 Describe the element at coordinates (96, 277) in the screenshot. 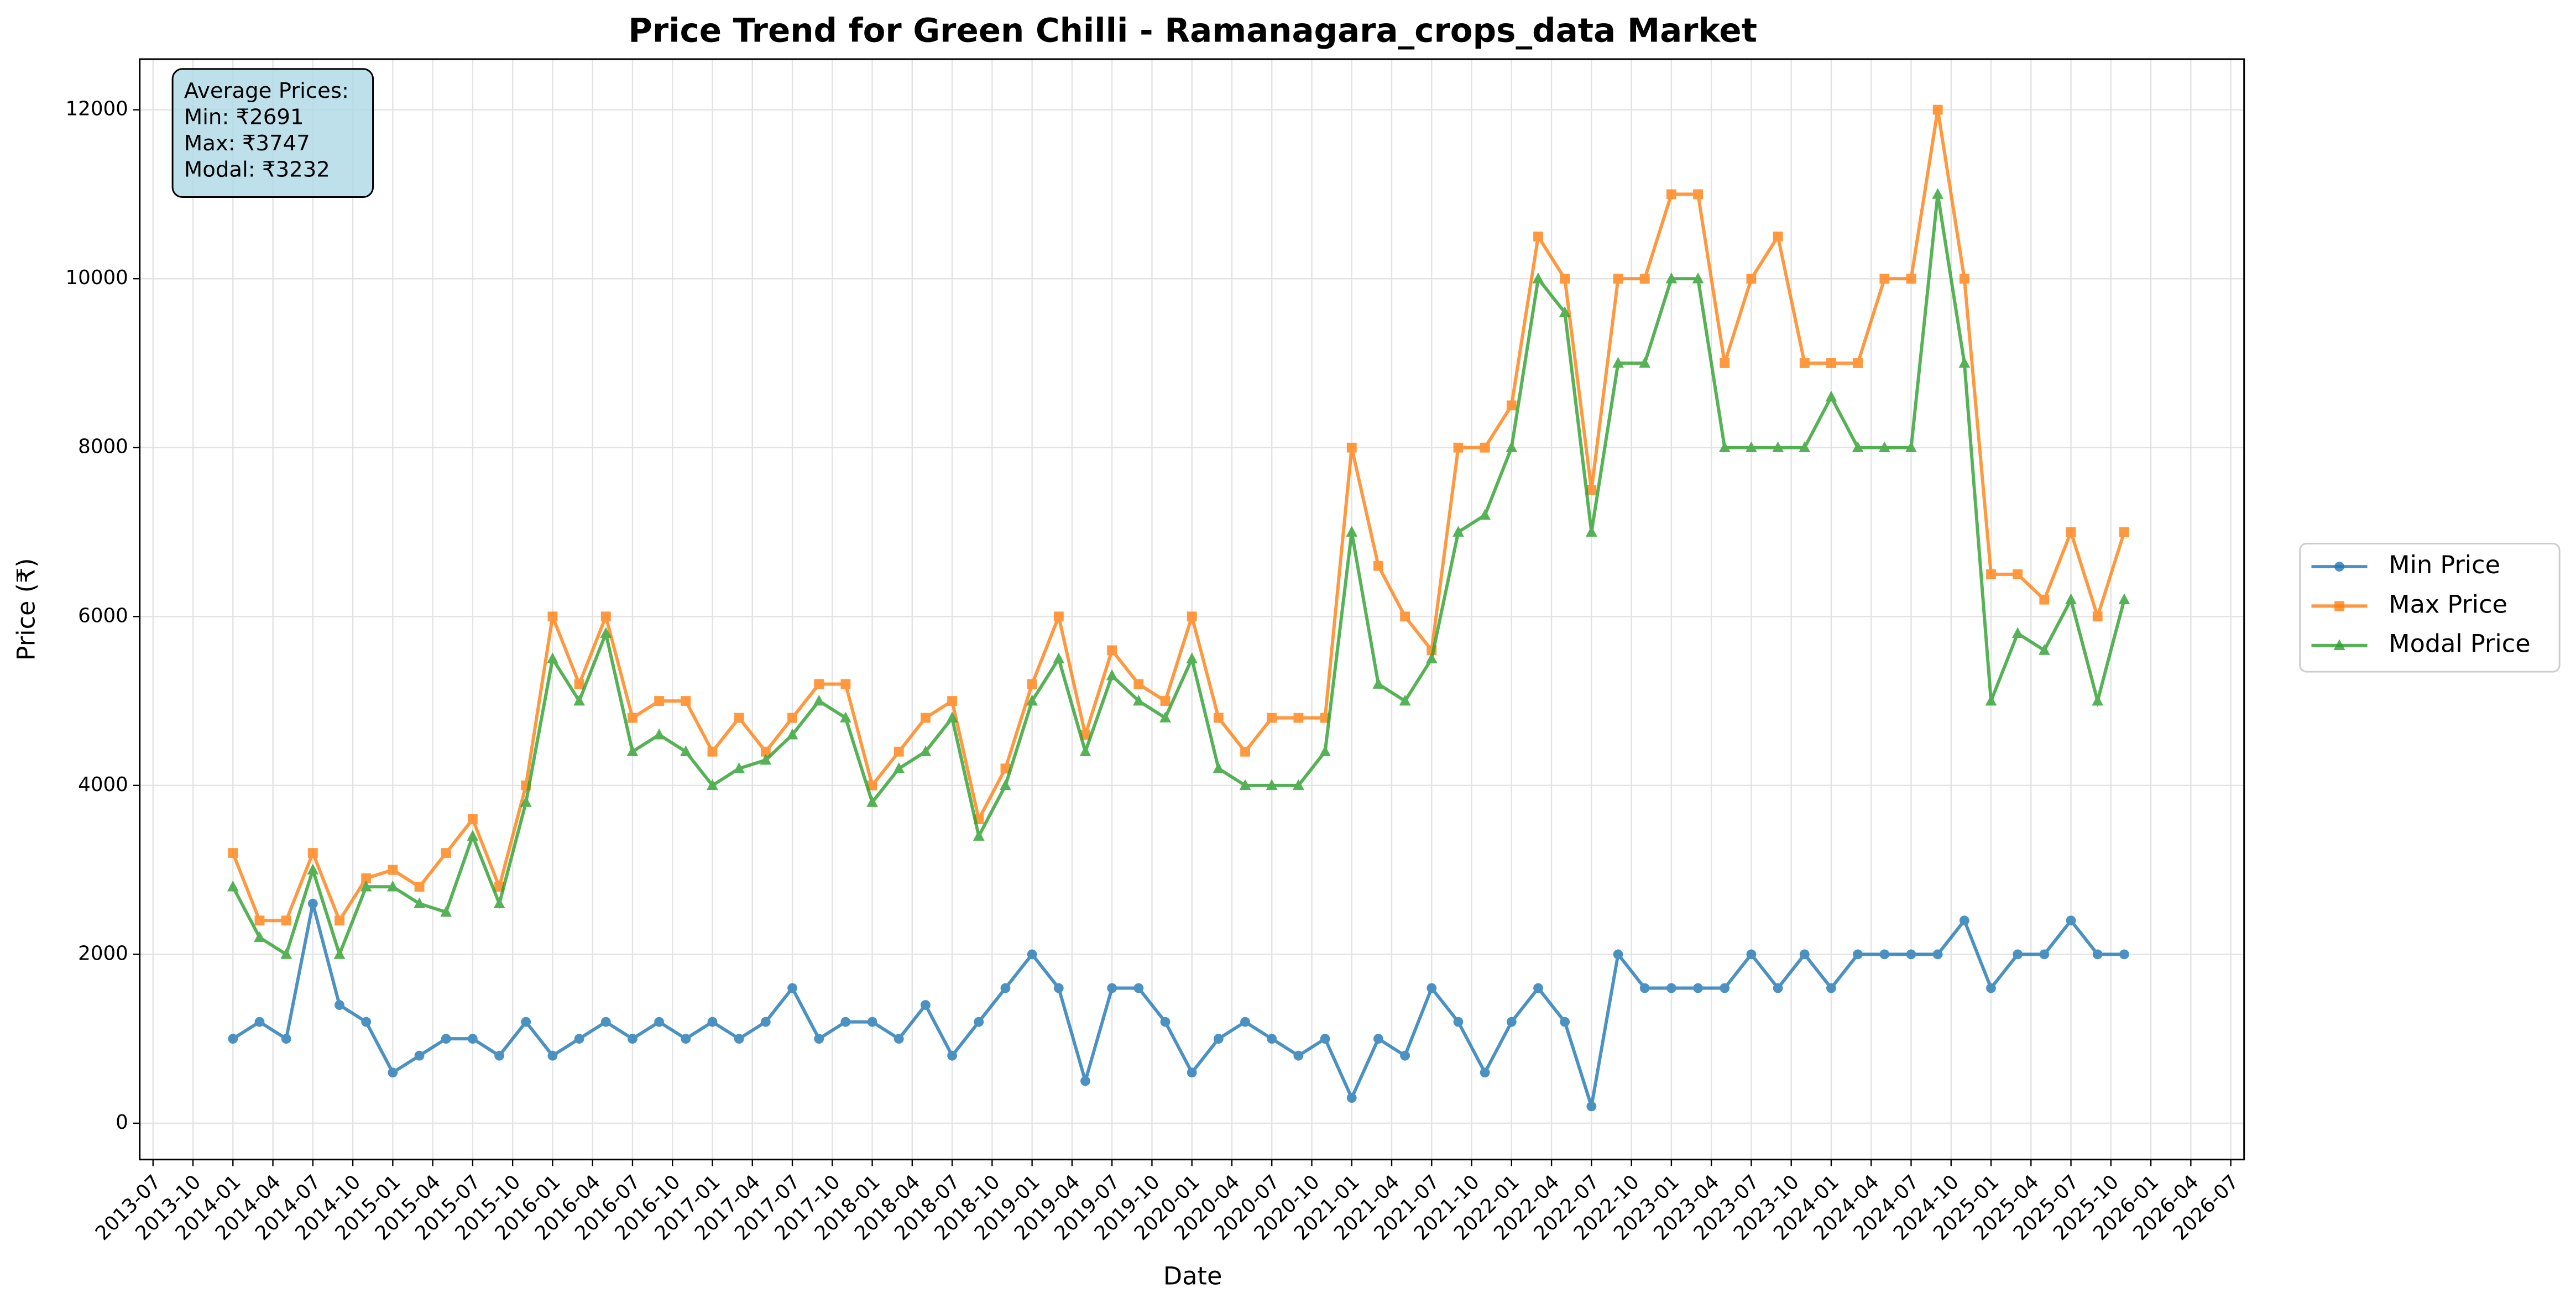

I see `y-tick-label: 10000` at that location.